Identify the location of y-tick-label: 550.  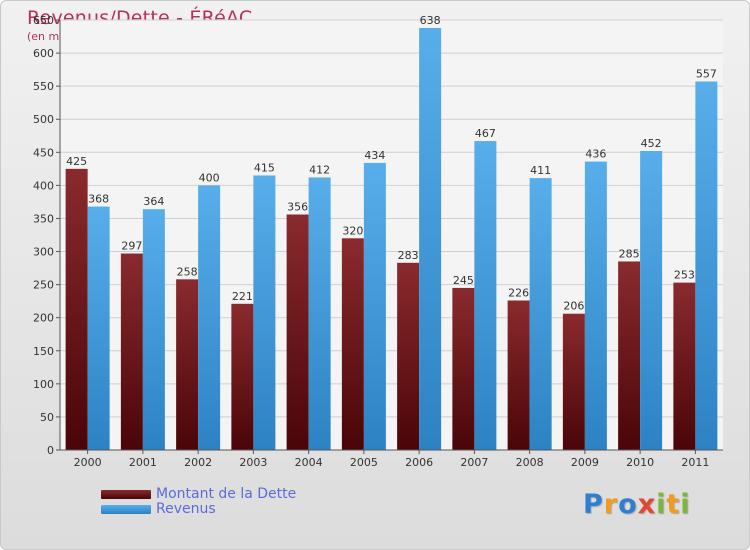
(43, 86).